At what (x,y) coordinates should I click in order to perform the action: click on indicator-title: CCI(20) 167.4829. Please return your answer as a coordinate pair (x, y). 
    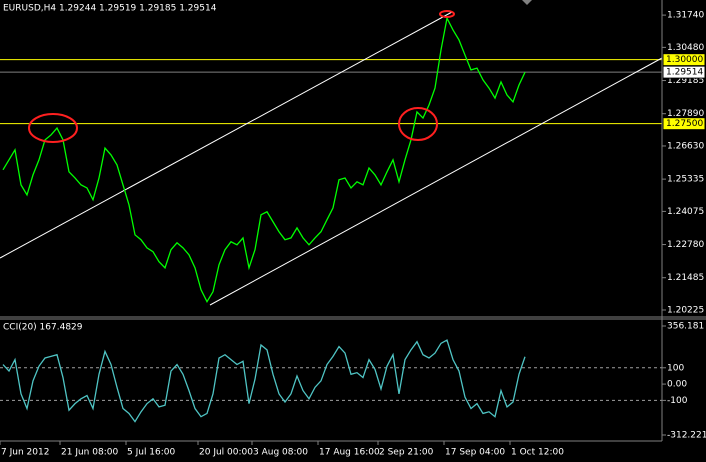
    Looking at the image, I should click on (43, 328).